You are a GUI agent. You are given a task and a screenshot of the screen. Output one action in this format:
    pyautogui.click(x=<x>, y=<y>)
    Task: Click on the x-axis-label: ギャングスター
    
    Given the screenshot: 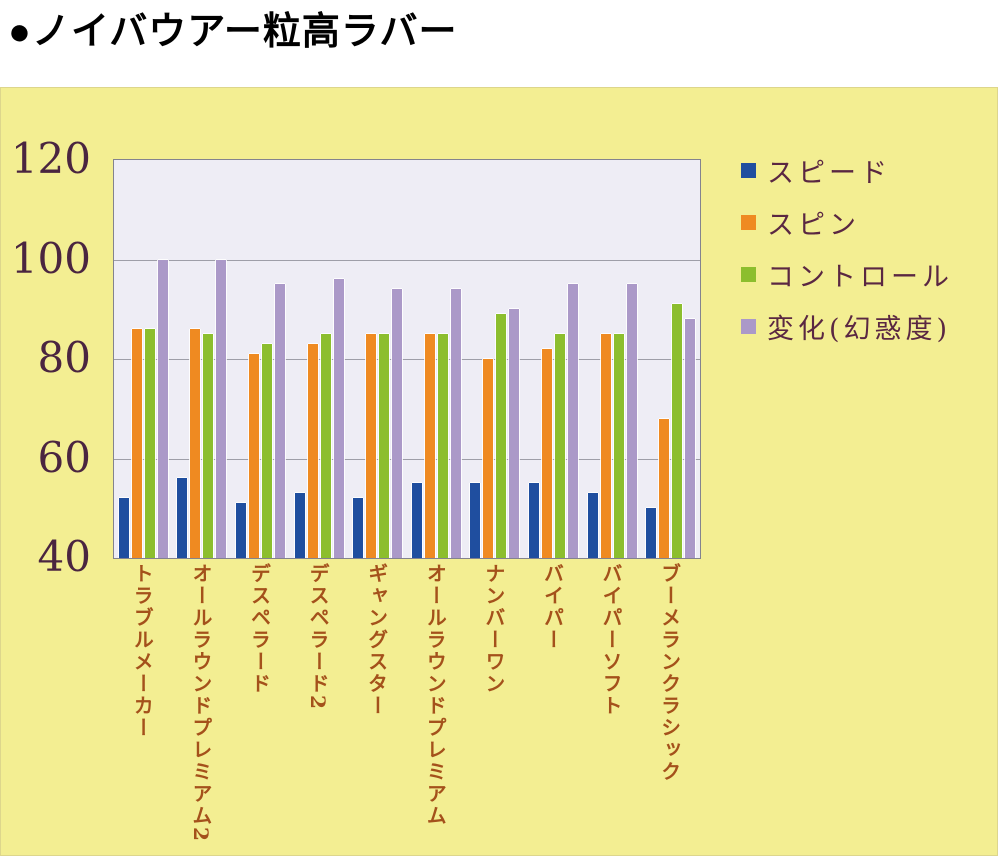 What is the action you would take?
    pyautogui.click(x=376, y=640)
    